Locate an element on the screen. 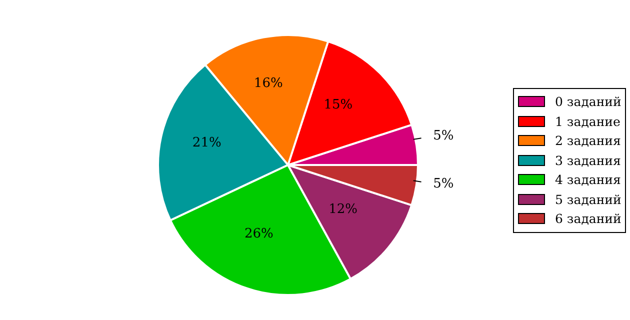 This screenshot has height=320, width=630. data-label: 15% is located at coordinates (338, 104).